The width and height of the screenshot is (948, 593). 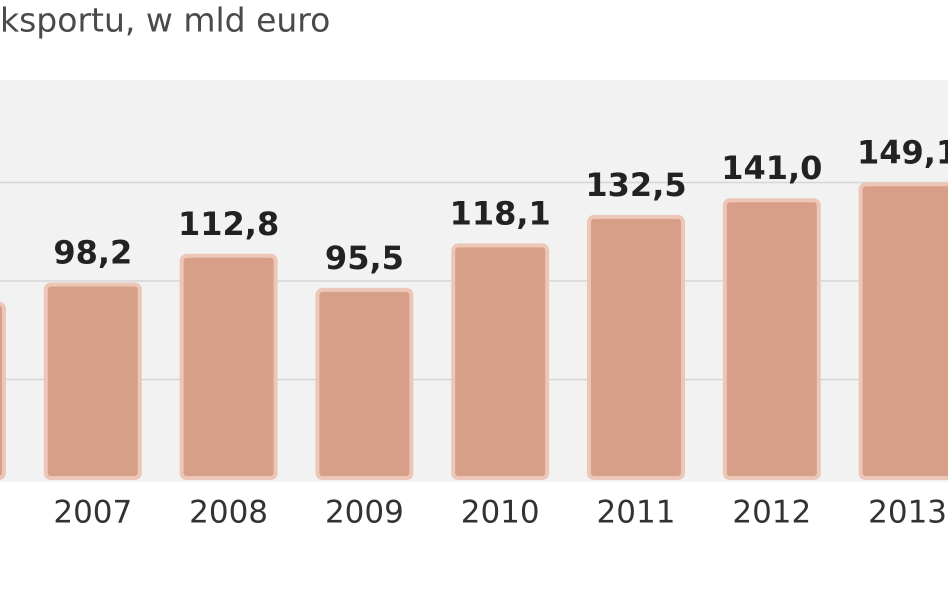 What do you see at coordinates (771, 168) in the screenshot?
I see `value-label: 141,0` at bounding box center [771, 168].